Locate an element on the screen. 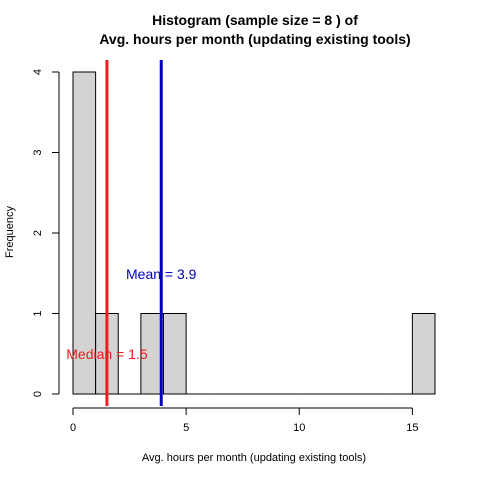  chart-title-line1: Histogram (sample size = 8 ) of is located at coordinates (255, 20).